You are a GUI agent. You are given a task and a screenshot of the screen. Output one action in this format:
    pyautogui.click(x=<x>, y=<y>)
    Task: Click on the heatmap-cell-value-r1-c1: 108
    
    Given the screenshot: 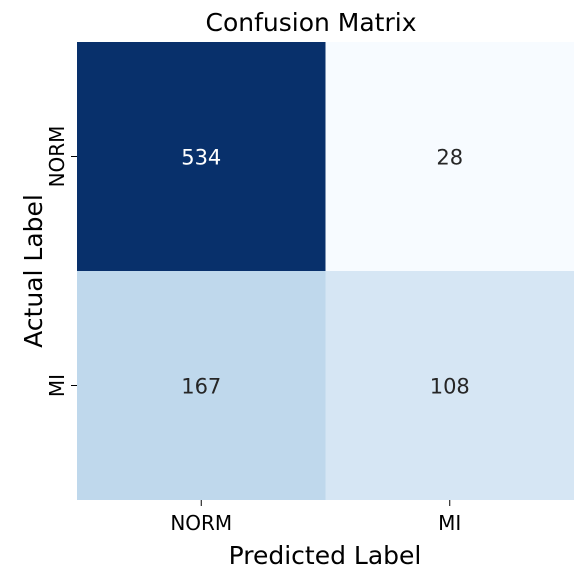 What is the action you would take?
    pyautogui.click(x=450, y=387)
    